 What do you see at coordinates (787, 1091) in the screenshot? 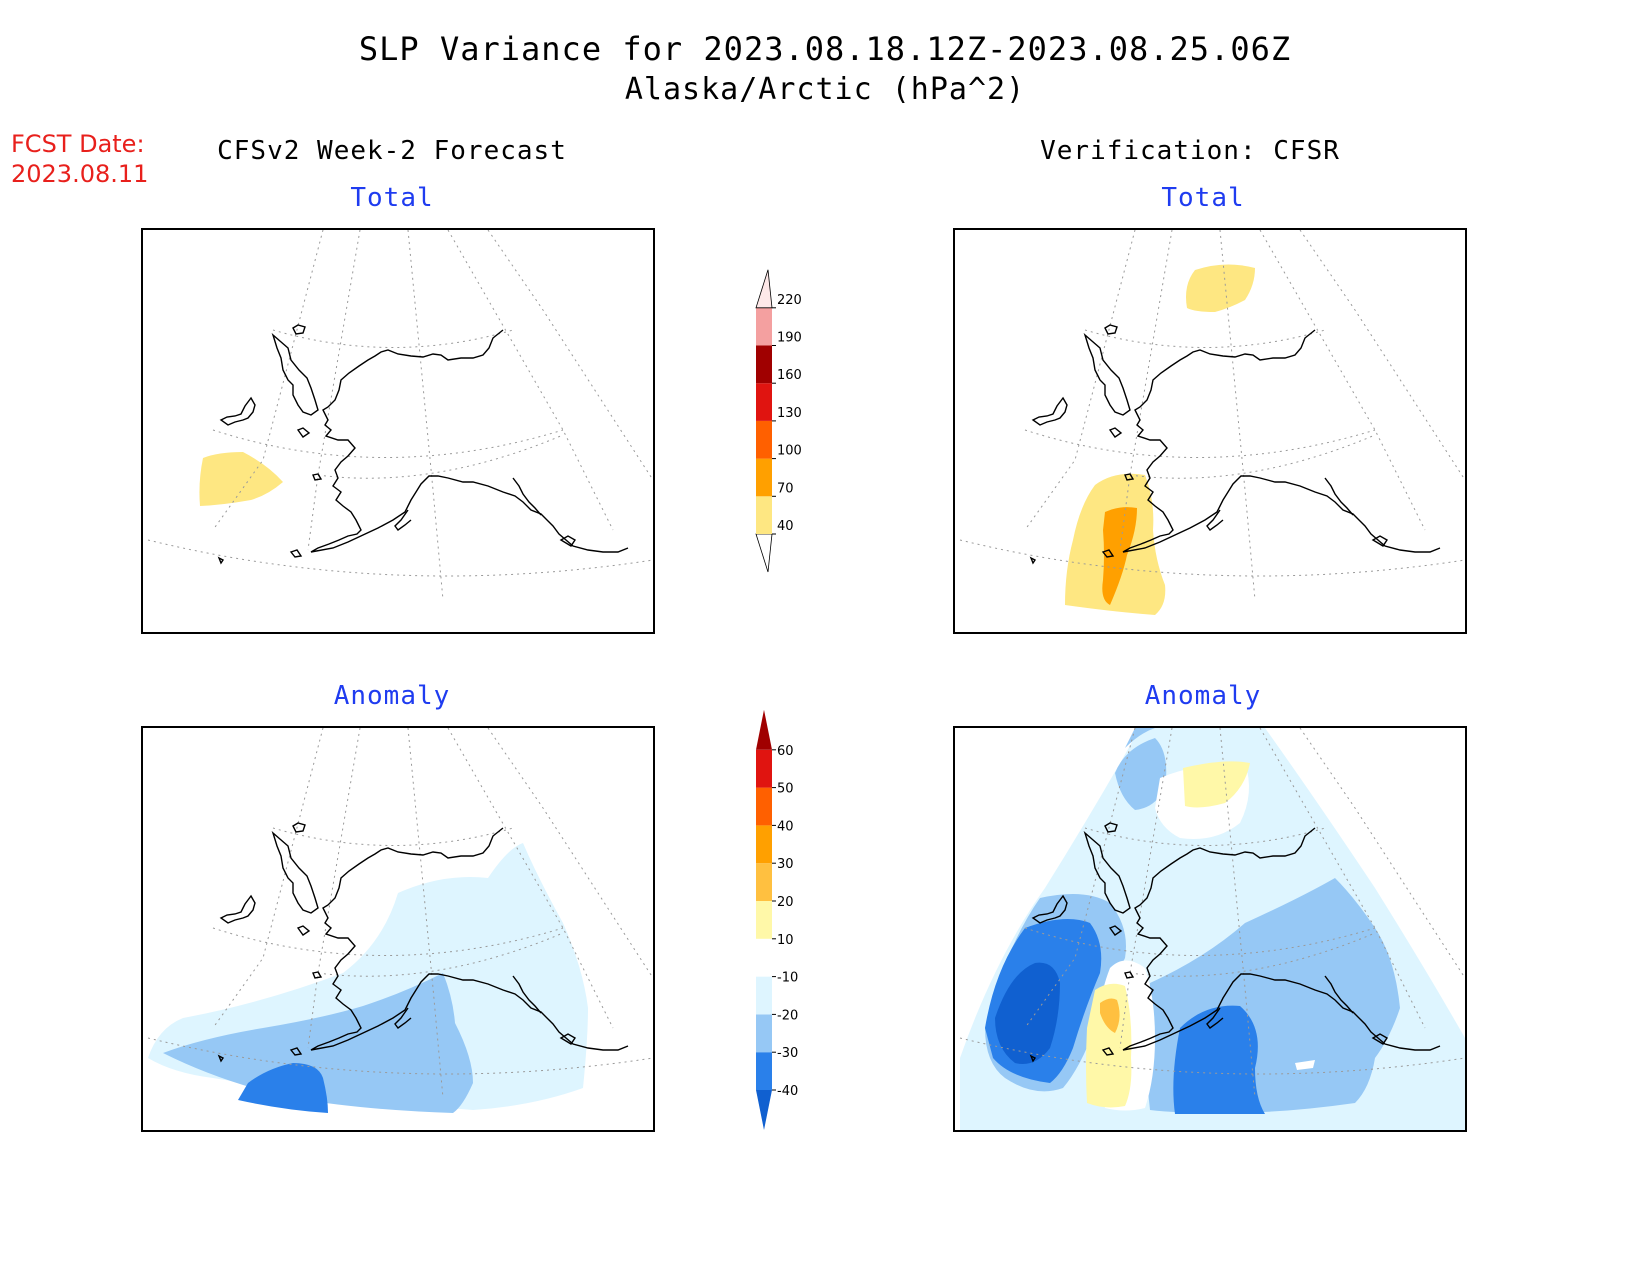
I see `colorbar-anomaly-label: -40` at bounding box center [787, 1091].